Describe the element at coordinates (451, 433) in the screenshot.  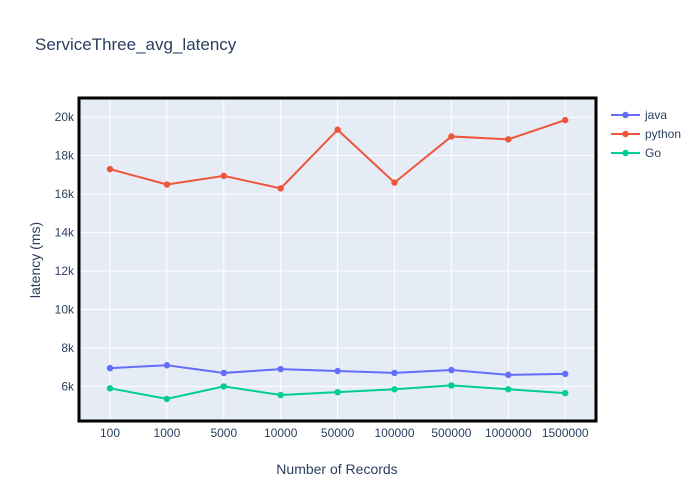
I see `x-tick-label: 500000` at that location.